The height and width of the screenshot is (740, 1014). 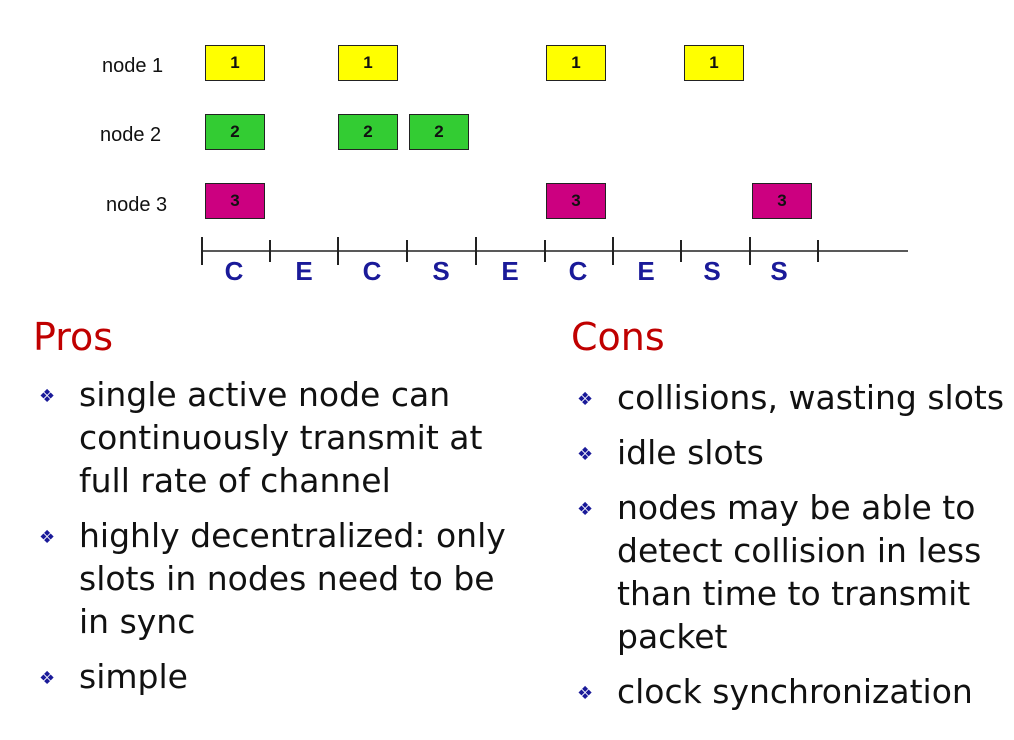 What do you see at coordinates (690, 452) in the screenshot?
I see `cons-item-text: idle slots` at bounding box center [690, 452].